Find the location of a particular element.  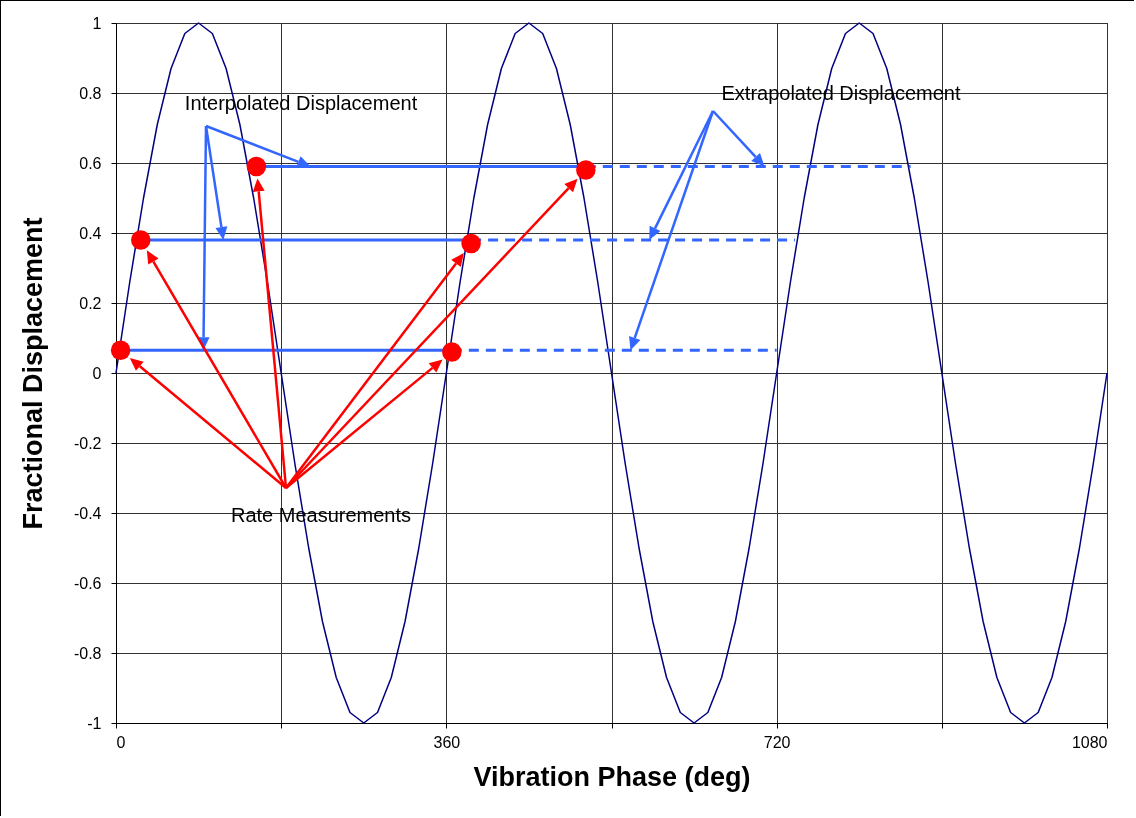

y-tick-label: -0.4 is located at coordinates (87, 513).